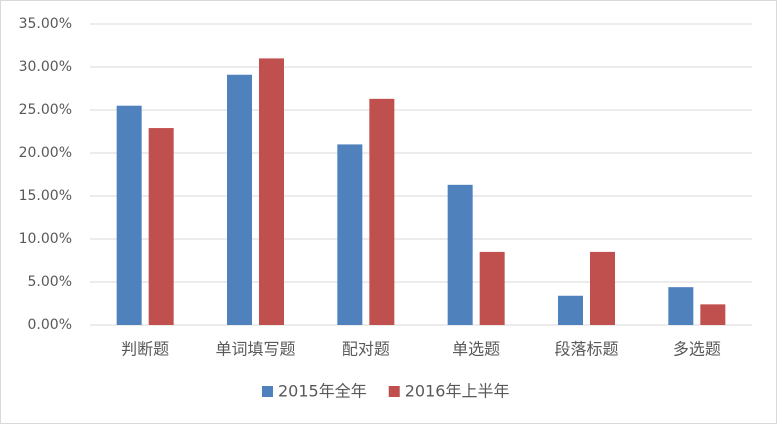 The width and height of the screenshot is (777, 424). Describe the element at coordinates (45, 239) in the screenshot. I see `y-tick-label: 10.00%` at that location.